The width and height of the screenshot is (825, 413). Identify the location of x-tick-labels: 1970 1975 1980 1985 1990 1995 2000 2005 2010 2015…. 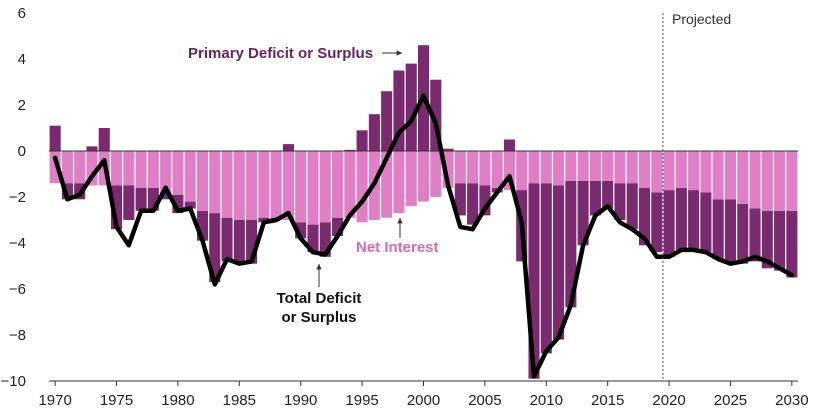
(423, 395).